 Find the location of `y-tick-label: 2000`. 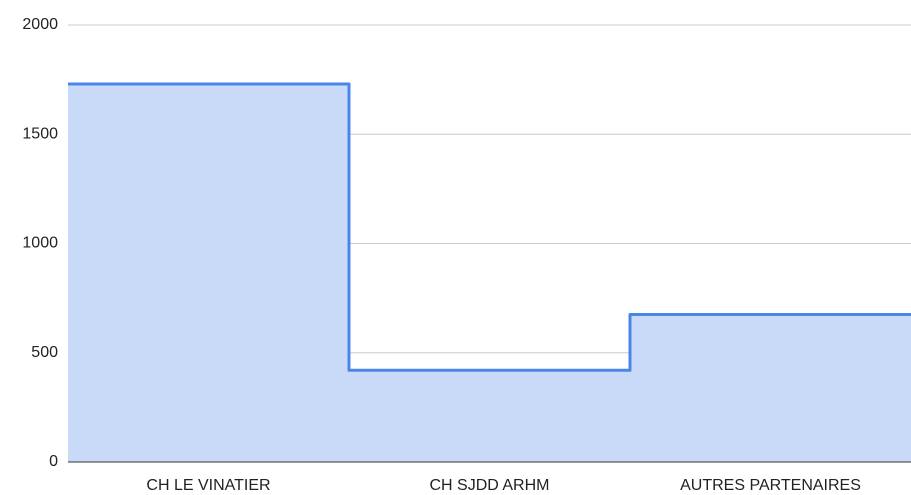

y-tick-label: 2000 is located at coordinates (40, 24).